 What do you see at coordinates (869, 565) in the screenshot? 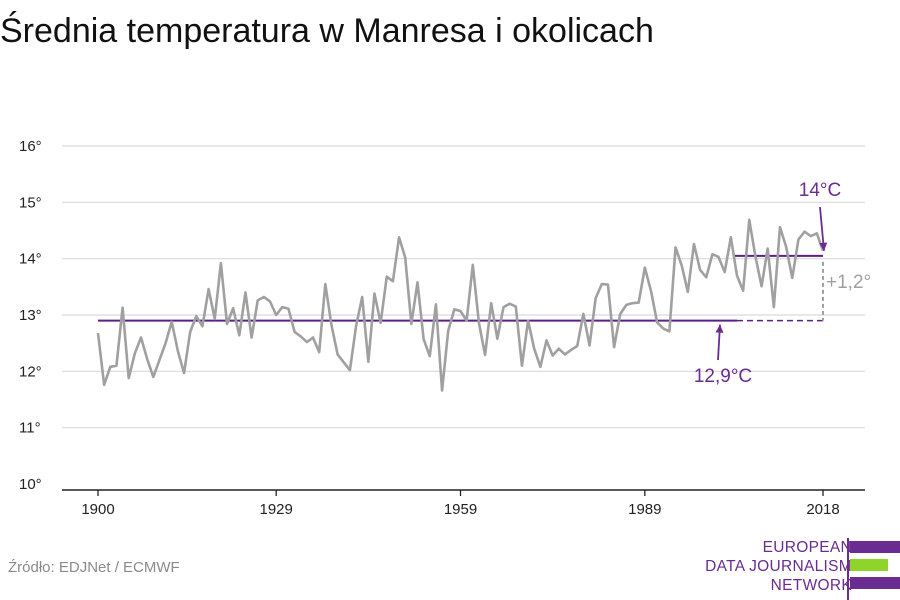
I see `logo-bar-green` at bounding box center [869, 565].